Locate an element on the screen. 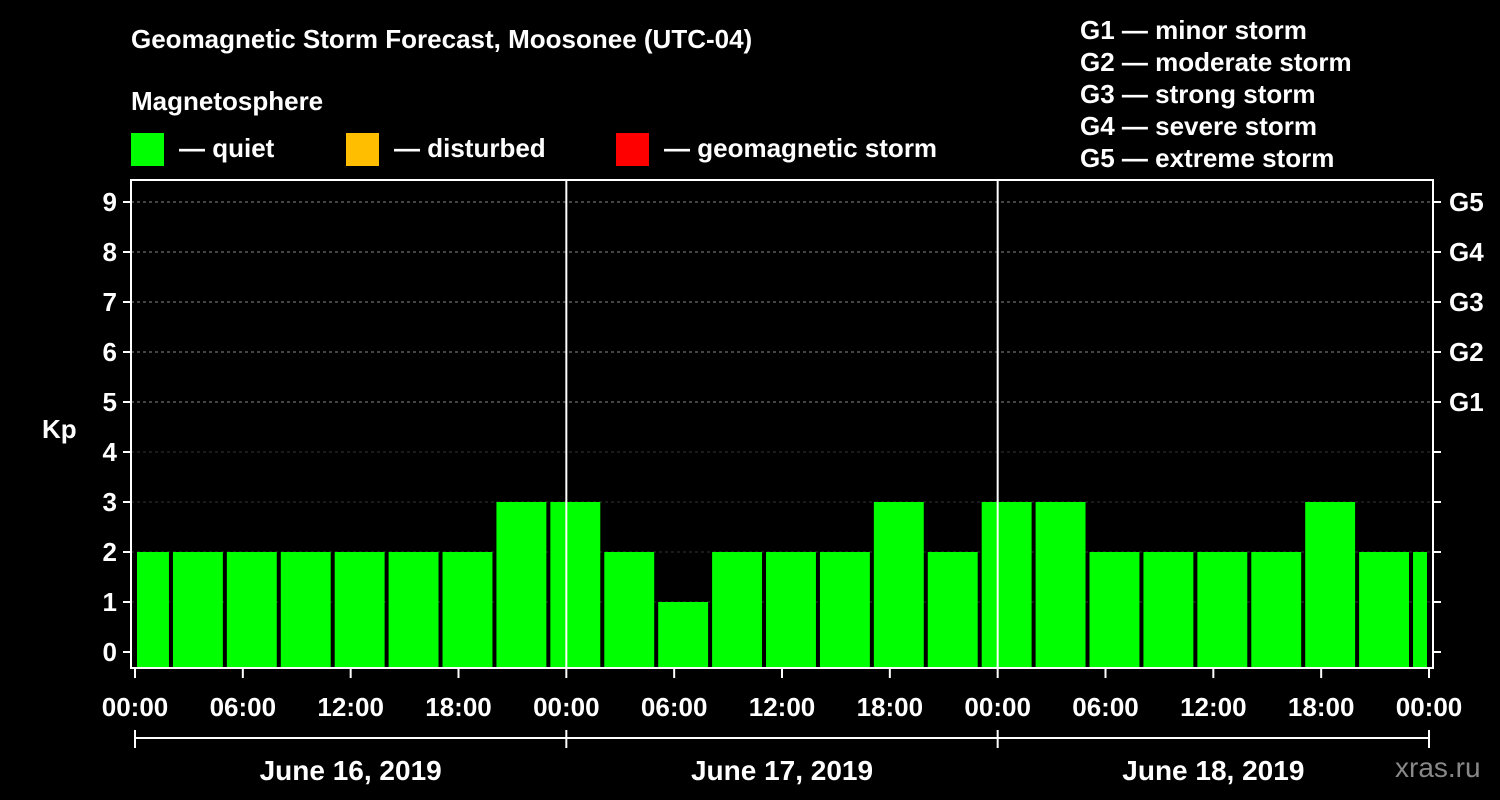 This screenshot has width=1500, height=800. watermark: xras.ru is located at coordinates (1438, 767).